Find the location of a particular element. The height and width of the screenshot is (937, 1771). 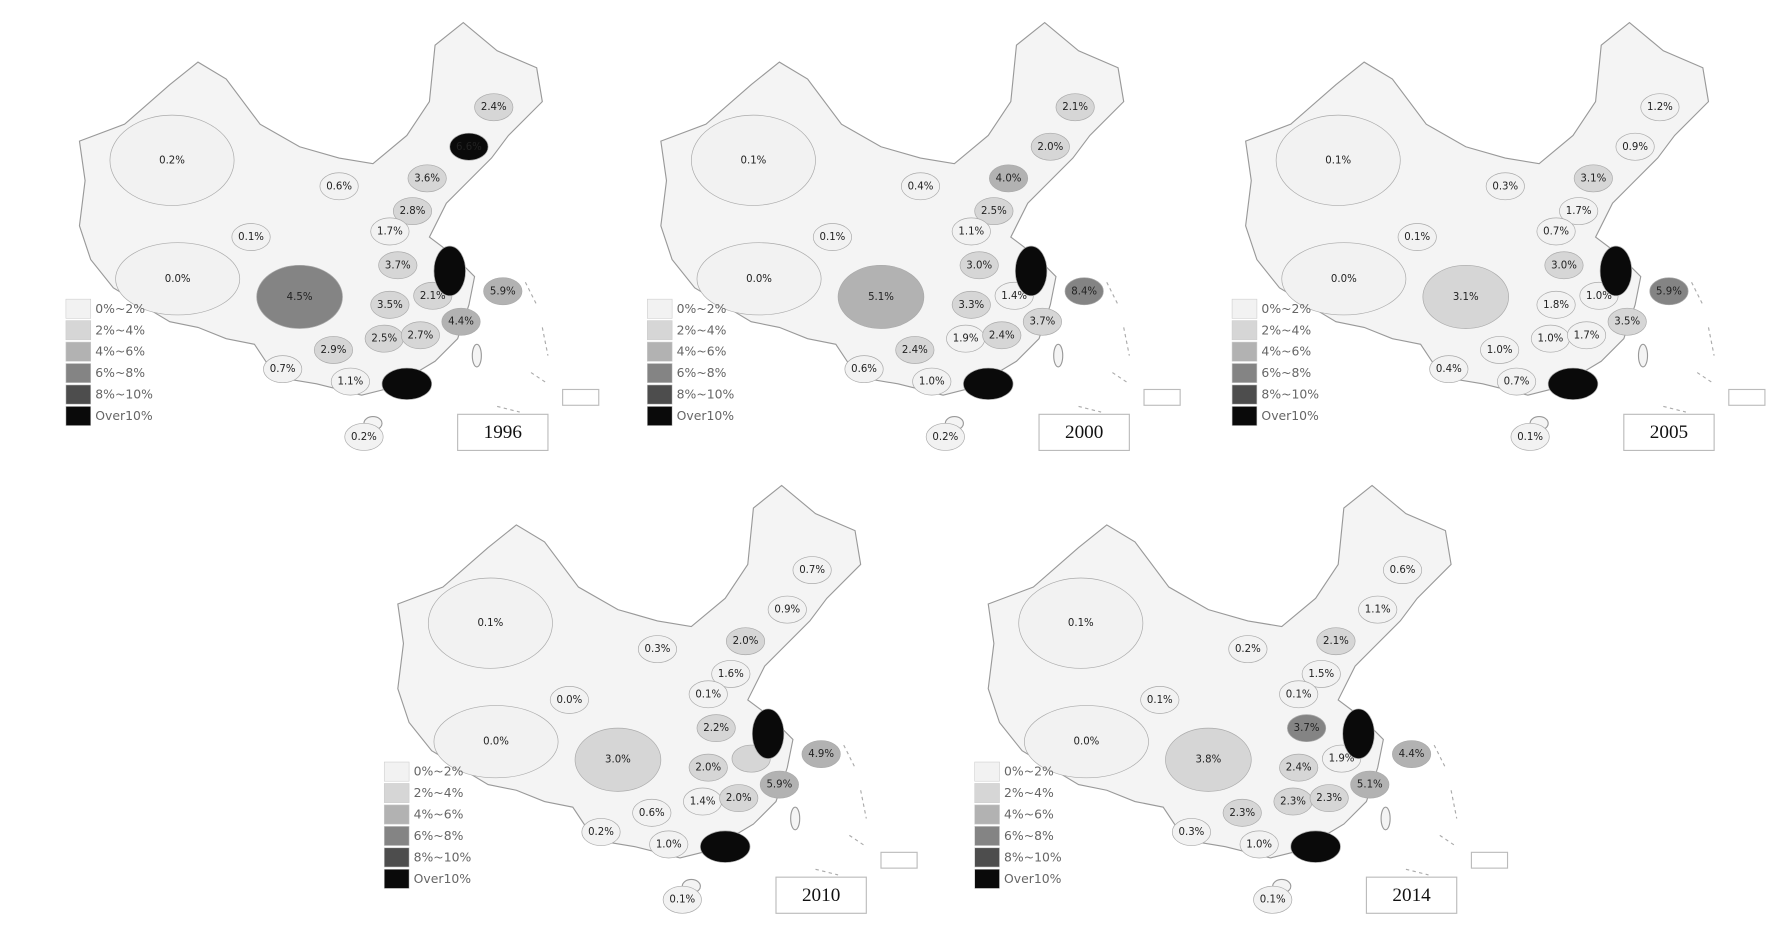

region-label: 2.9% is located at coordinates (334, 350).